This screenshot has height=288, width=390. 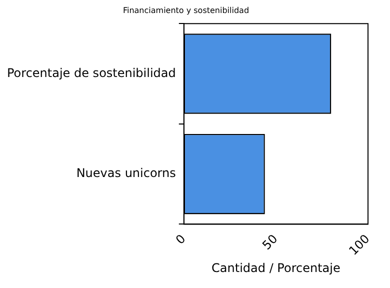 I want to click on x-axis-title: Cantidad / Porcentaje, so click(x=276, y=267).